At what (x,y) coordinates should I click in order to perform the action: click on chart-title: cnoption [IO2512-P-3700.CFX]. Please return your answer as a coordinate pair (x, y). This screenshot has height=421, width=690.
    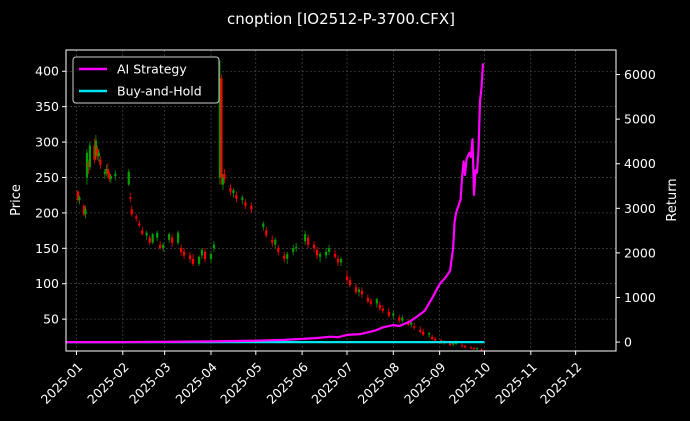
    Looking at the image, I should click on (341, 19).